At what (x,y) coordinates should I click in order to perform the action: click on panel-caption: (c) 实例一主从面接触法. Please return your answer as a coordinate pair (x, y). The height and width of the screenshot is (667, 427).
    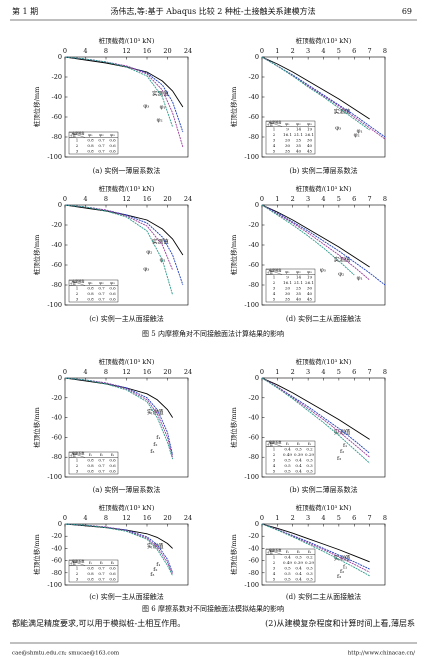
    Looking at the image, I should click on (126, 318).